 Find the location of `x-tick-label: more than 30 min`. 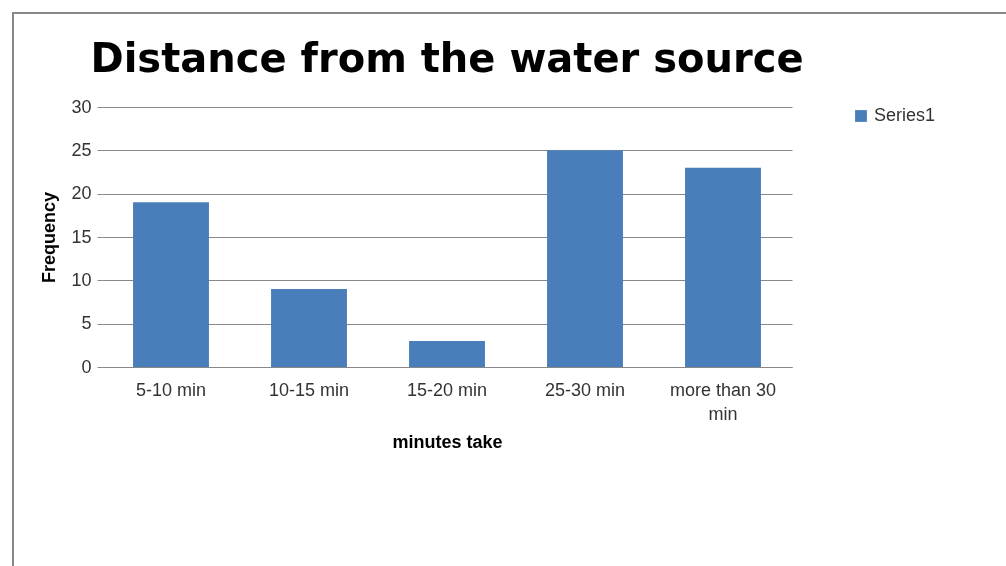

x-tick-label: more than 30 min is located at coordinates (723, 401).